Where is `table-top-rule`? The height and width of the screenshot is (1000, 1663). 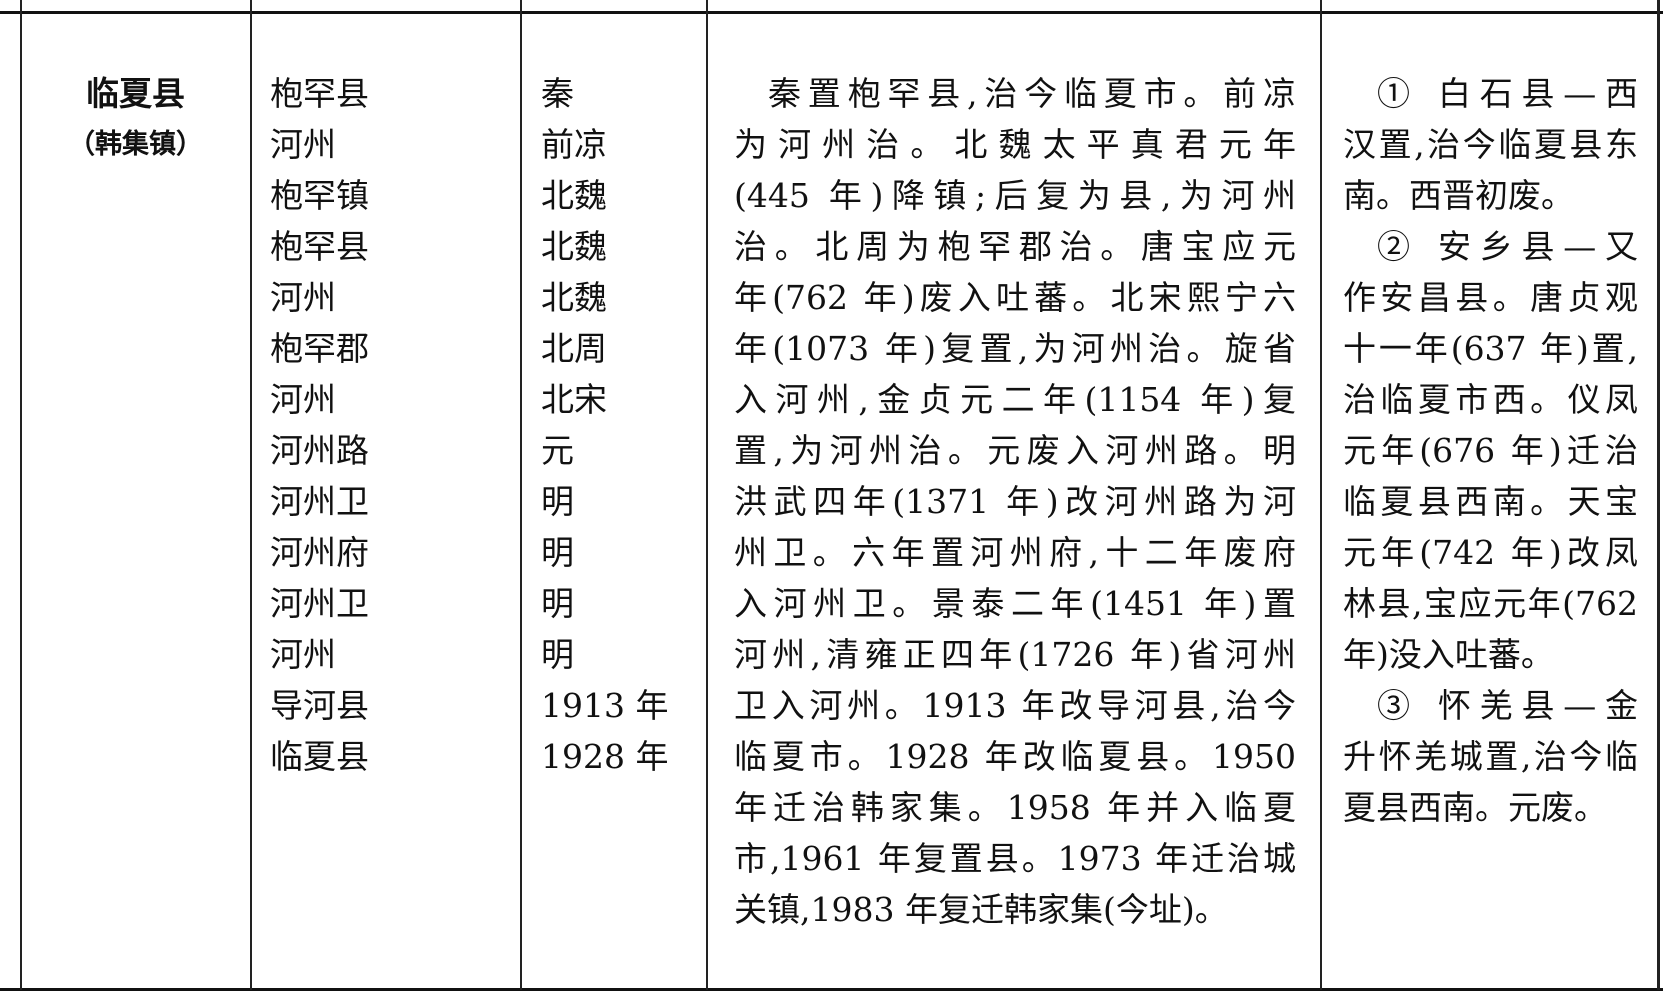 table-top-rule is located at coordinates (831, 12).